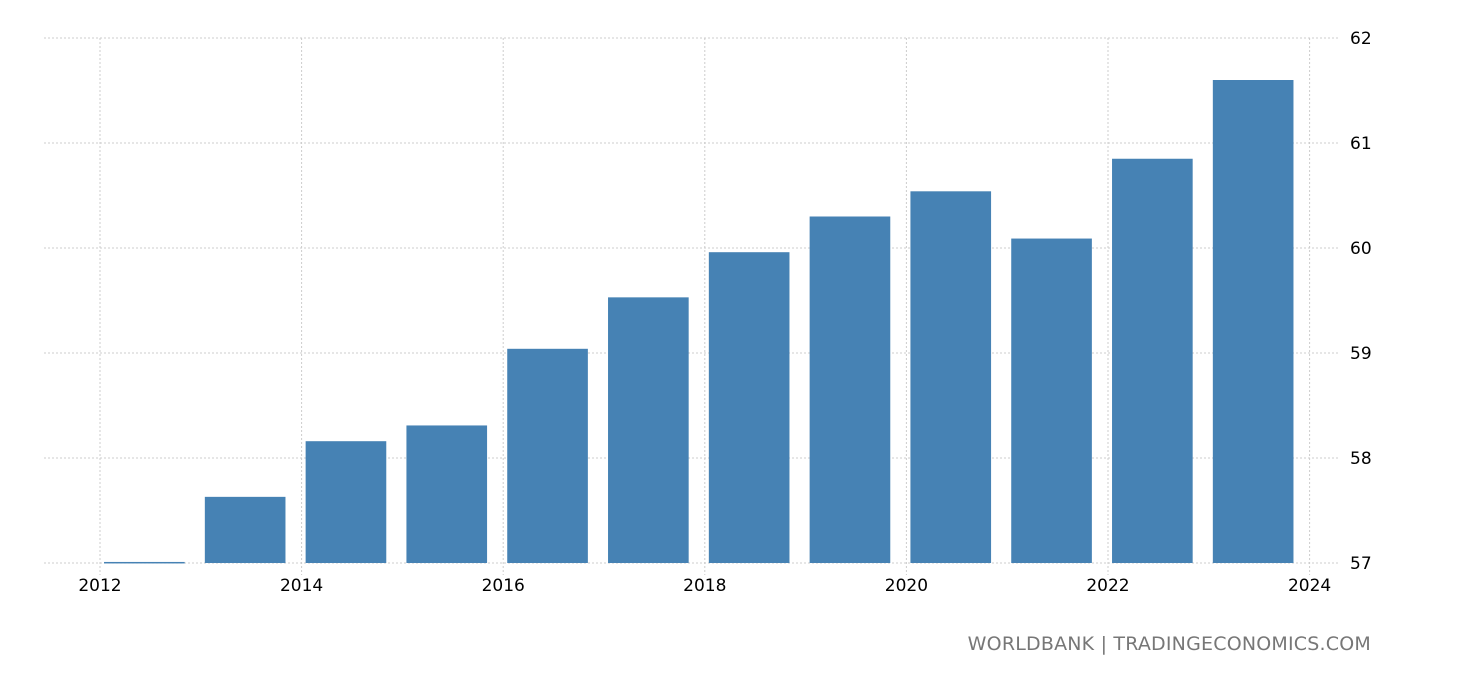 The height and width of the screenshot is (680, 1460). Describe the element at coordinates (1361, 249) in the screenshot. I see `y-tick-label: 60` at that location.